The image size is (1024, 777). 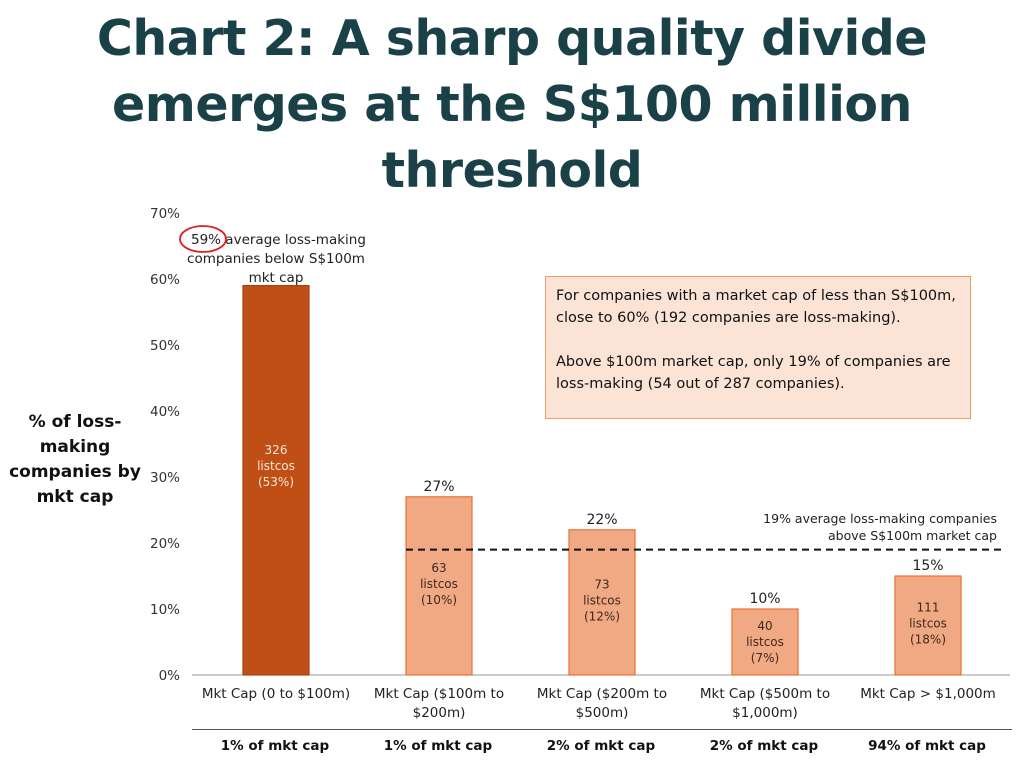 I want to click on mkt-cap-share-2: 1% of mkt cap, so click(x=438, y=746).